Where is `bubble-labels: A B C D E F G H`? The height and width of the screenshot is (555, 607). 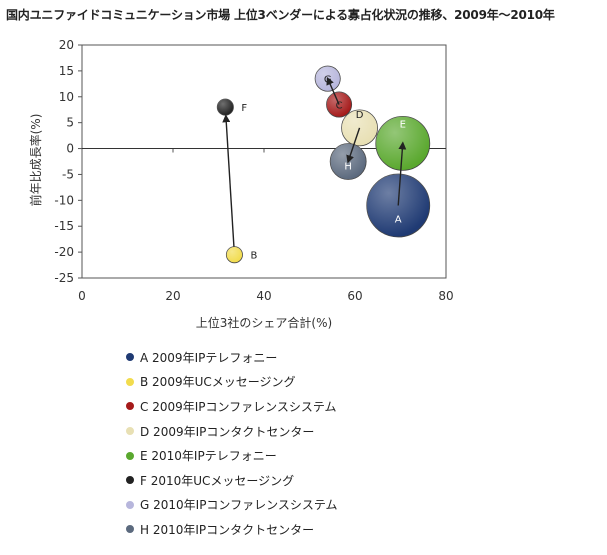 bubble-labels: A B C D E F G H is located at coordinates (323, 168).